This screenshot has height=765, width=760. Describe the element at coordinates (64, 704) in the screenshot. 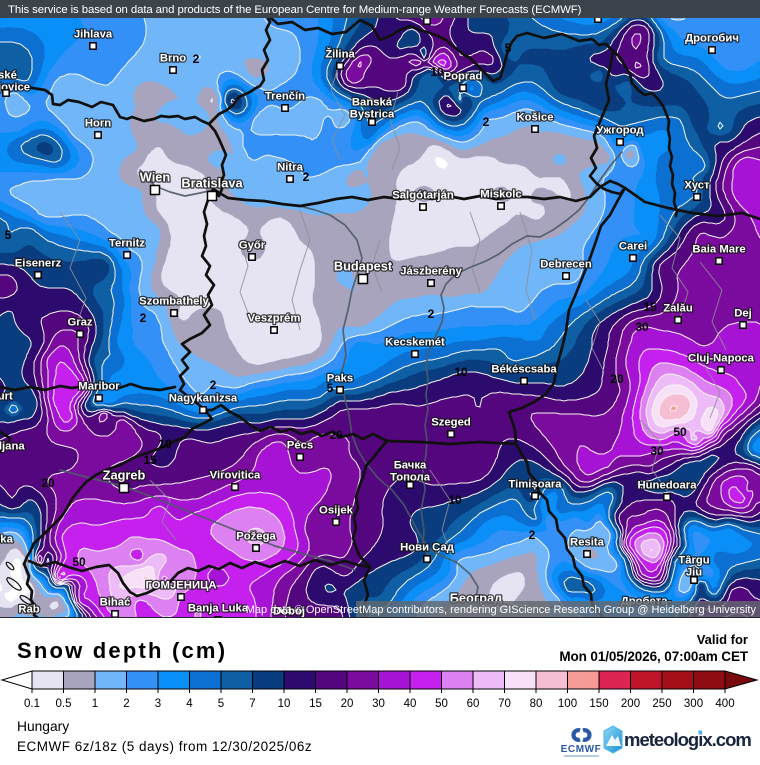

I see `svg-text: 0.5` at that location.